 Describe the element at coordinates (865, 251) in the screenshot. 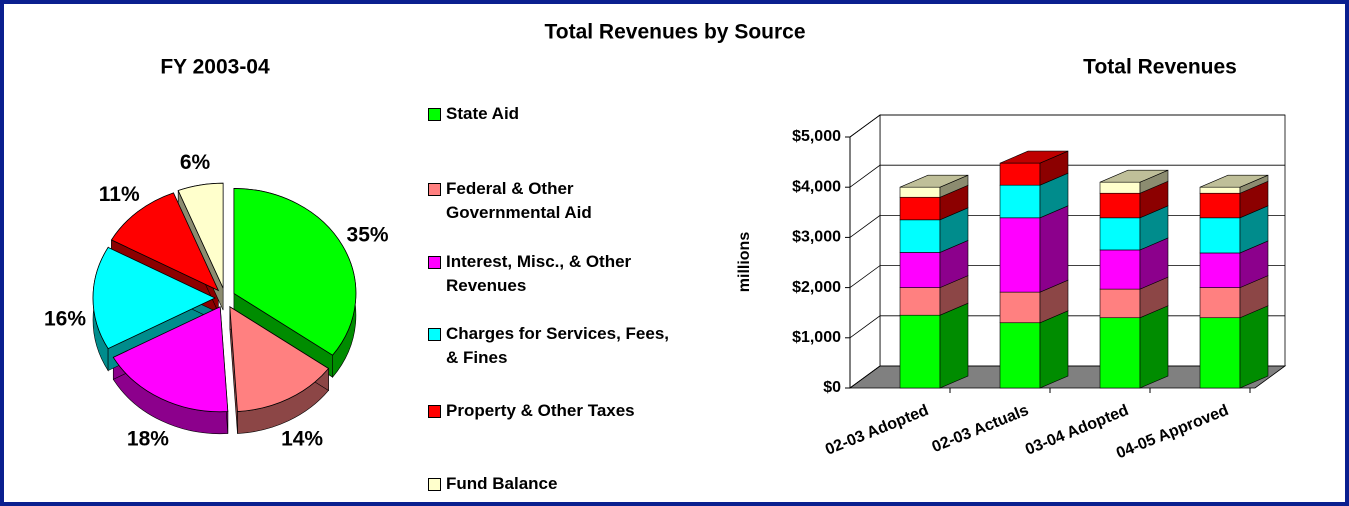

I see `side-wall` at that location.